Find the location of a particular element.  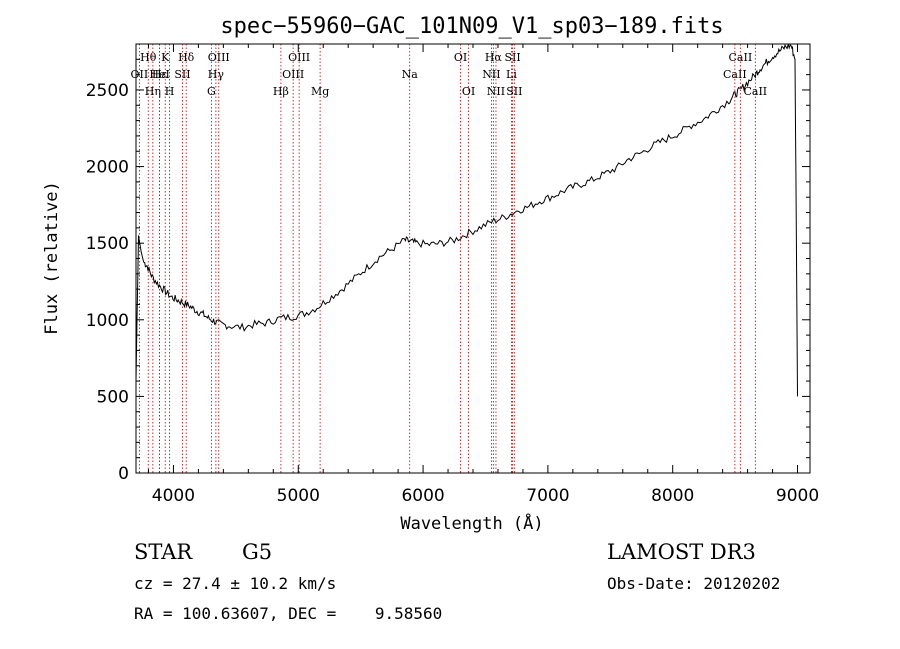

object-subclass: G5 is located at coordinates (257, 552).